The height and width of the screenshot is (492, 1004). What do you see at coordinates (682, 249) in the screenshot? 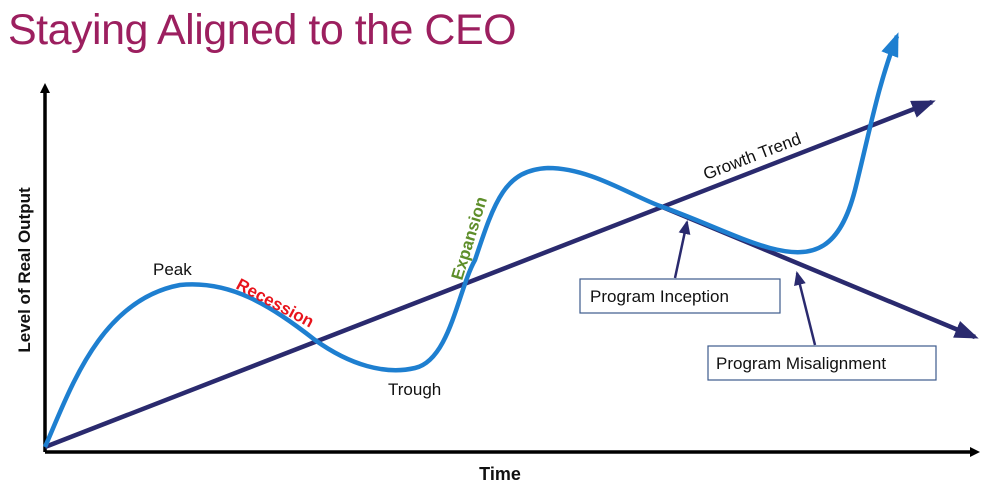
I see `inception-pointer-arrow` at bounding box center [682, 249].